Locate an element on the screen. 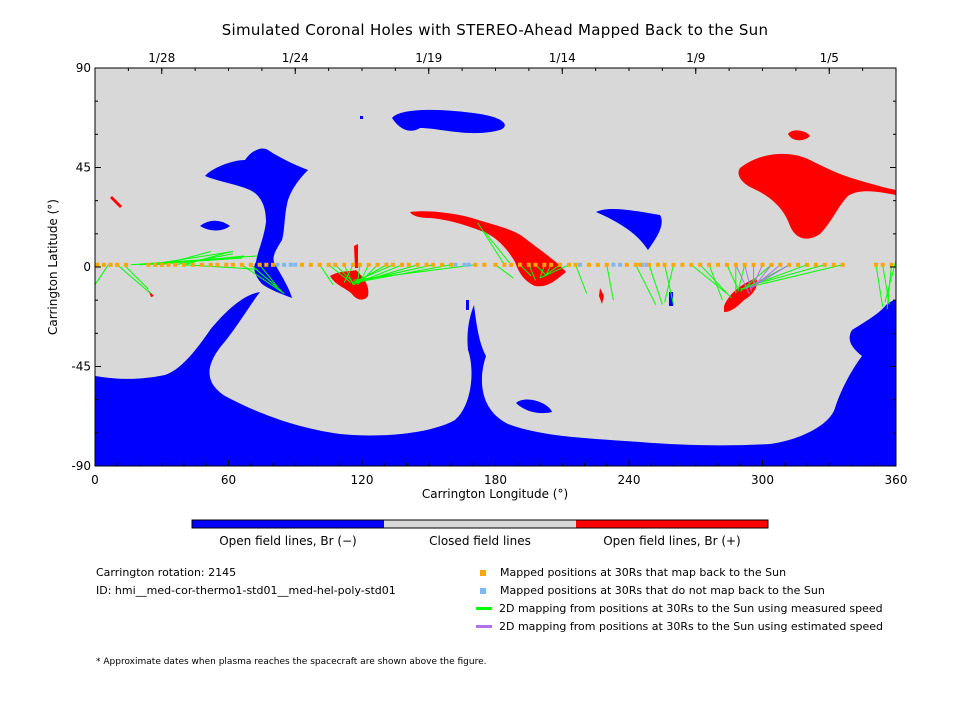 Image resolution: width=960 pixels, height=720 pixels. top-date-axis: 1/28 1/24 1/19 1/14 1/9 1/5 is located at coordinates (495, 62).